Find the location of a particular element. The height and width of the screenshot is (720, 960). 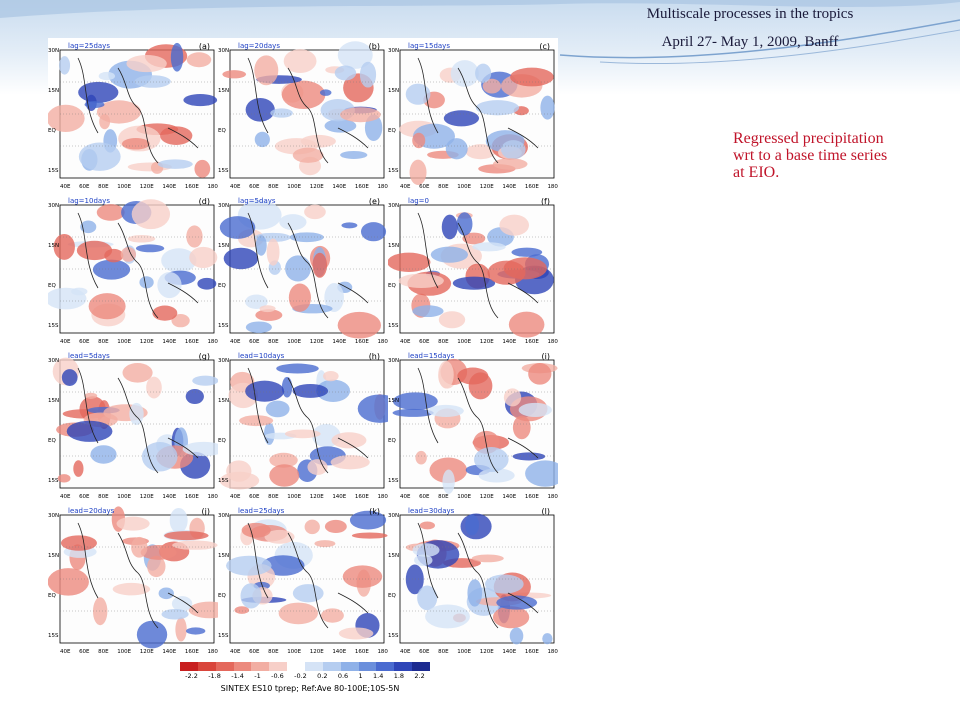

panel-letter: (g) is located at coordinates (204, 356).